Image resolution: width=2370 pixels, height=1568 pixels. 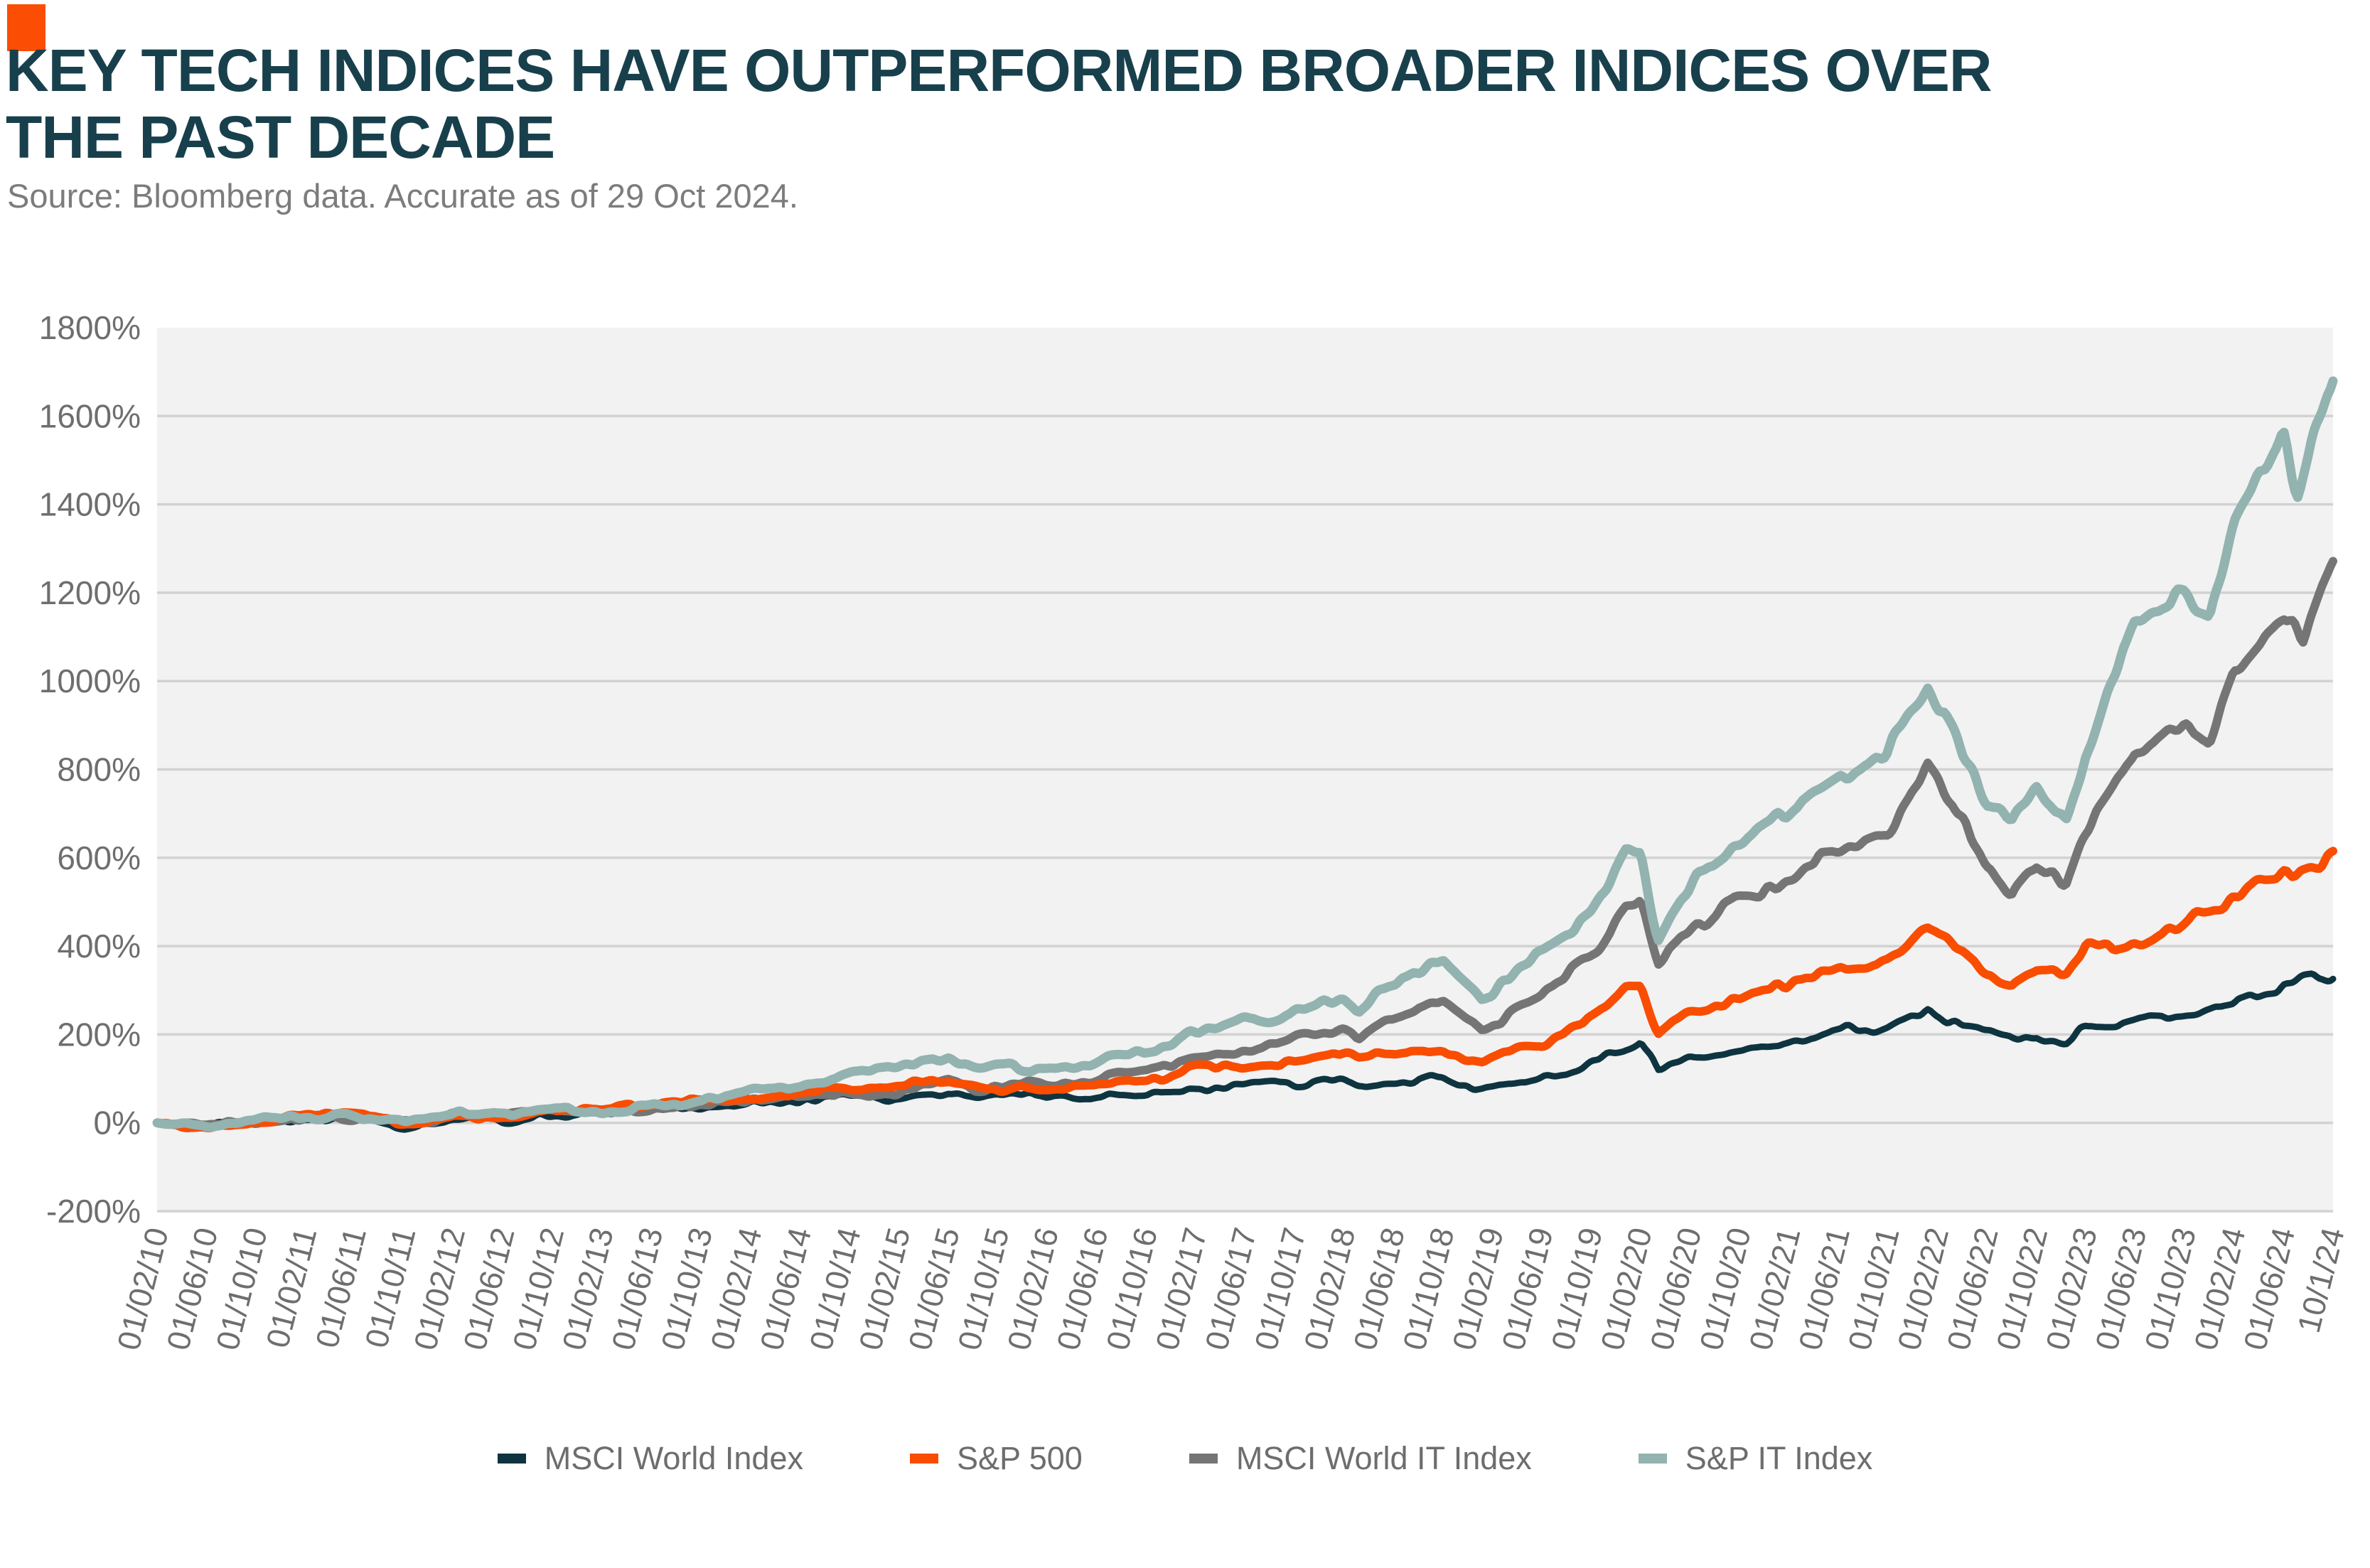 What do you see at coordinates (117, 1123) in the screenshot?
I see `y-tick-label: 0%` at bounding box center [117, 1123].